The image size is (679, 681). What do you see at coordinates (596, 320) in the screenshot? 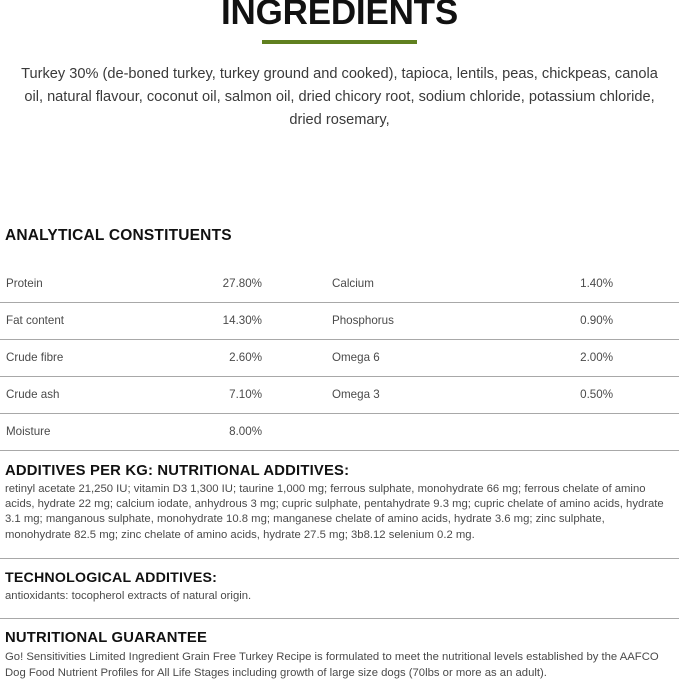
I see `constituent-value: 0.90%` at bounding box center [596, 320].